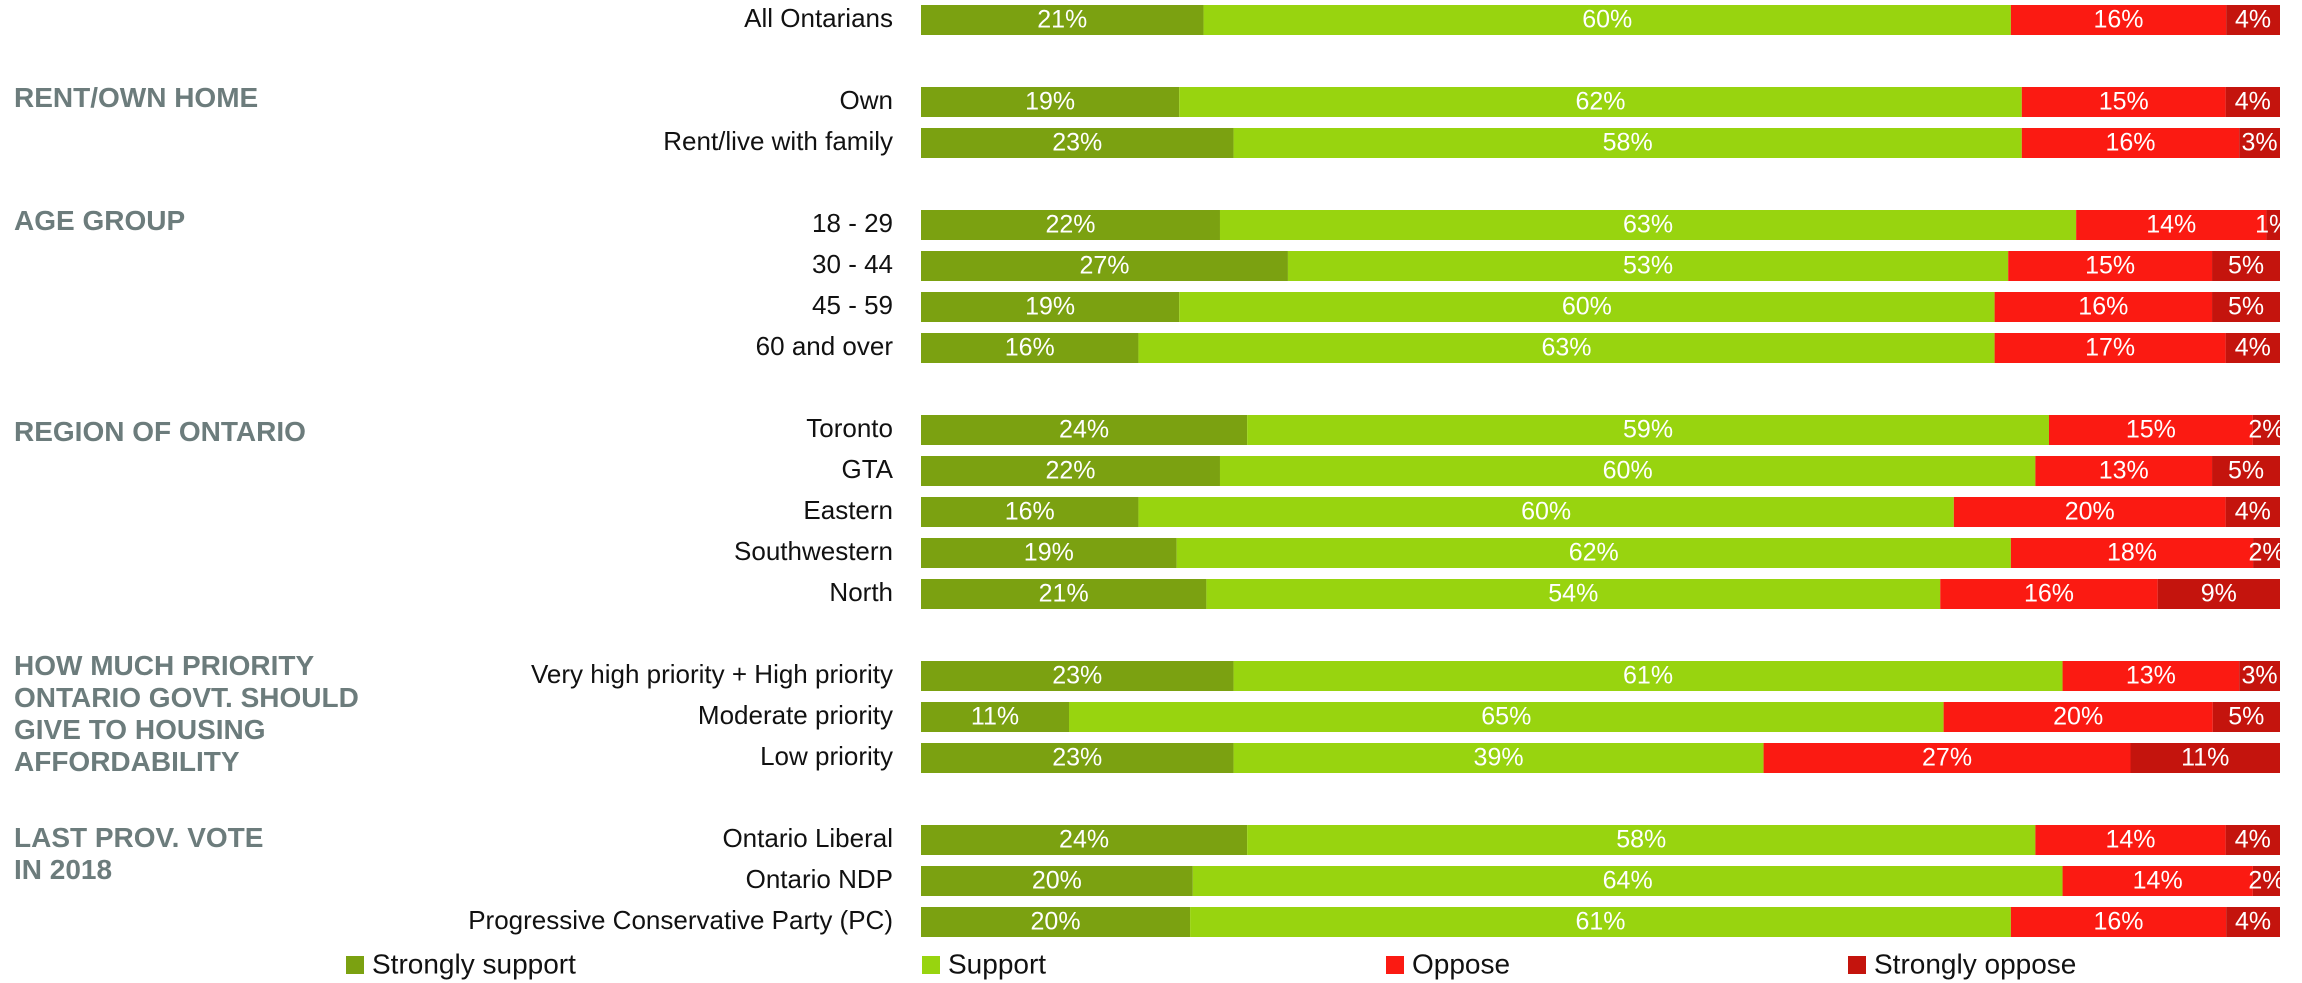 Image resolution: width=2302 pixels, height=983 pixels. I want to click on row-label: Very high priority + High priority, so click(712, 674).